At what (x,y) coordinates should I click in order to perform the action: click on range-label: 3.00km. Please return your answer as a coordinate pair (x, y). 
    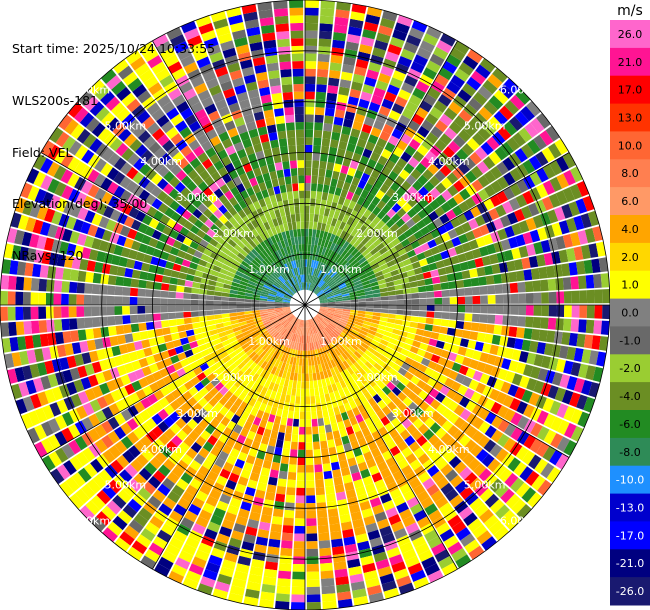
    Looking at the image, I should click on (413, 413).